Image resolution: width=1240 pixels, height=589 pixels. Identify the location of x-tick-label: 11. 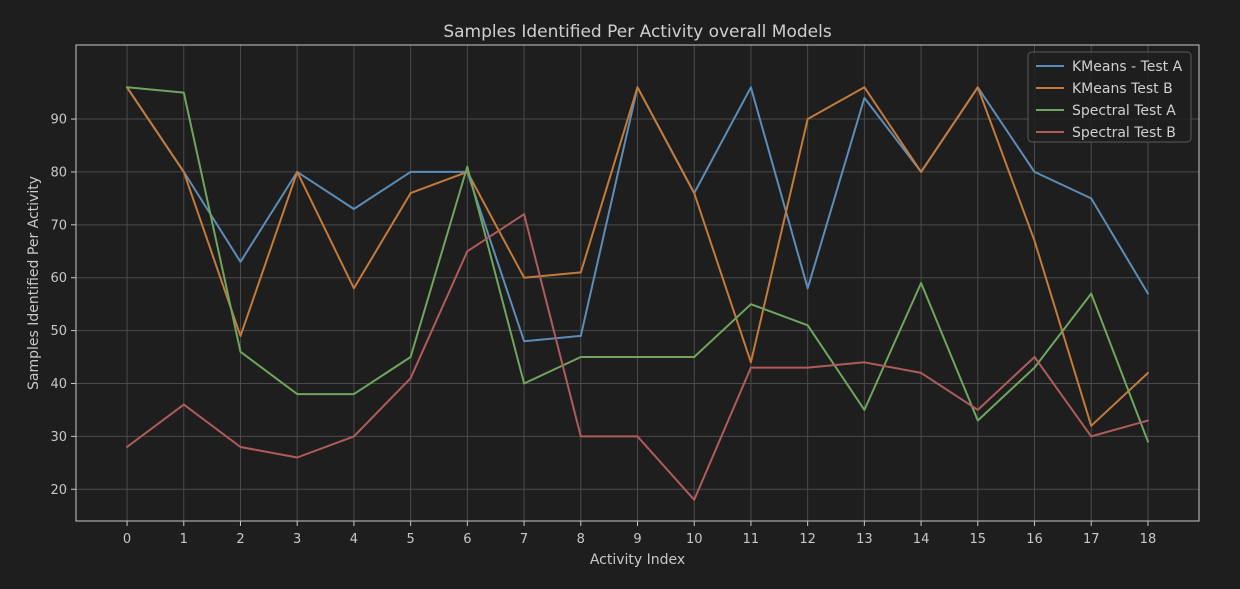
(751, 539).